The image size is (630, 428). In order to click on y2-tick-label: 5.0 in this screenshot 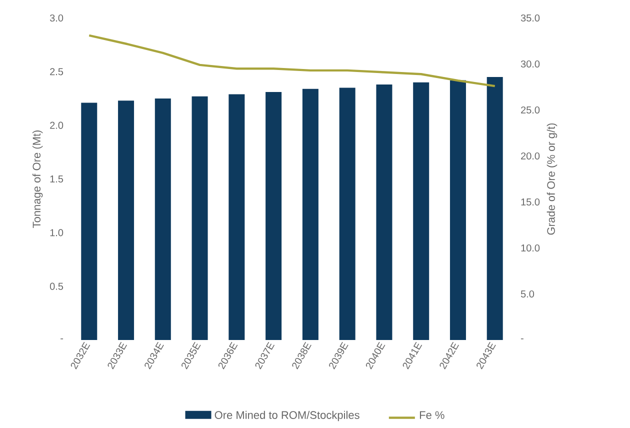, I will do `click(527, 294)`.